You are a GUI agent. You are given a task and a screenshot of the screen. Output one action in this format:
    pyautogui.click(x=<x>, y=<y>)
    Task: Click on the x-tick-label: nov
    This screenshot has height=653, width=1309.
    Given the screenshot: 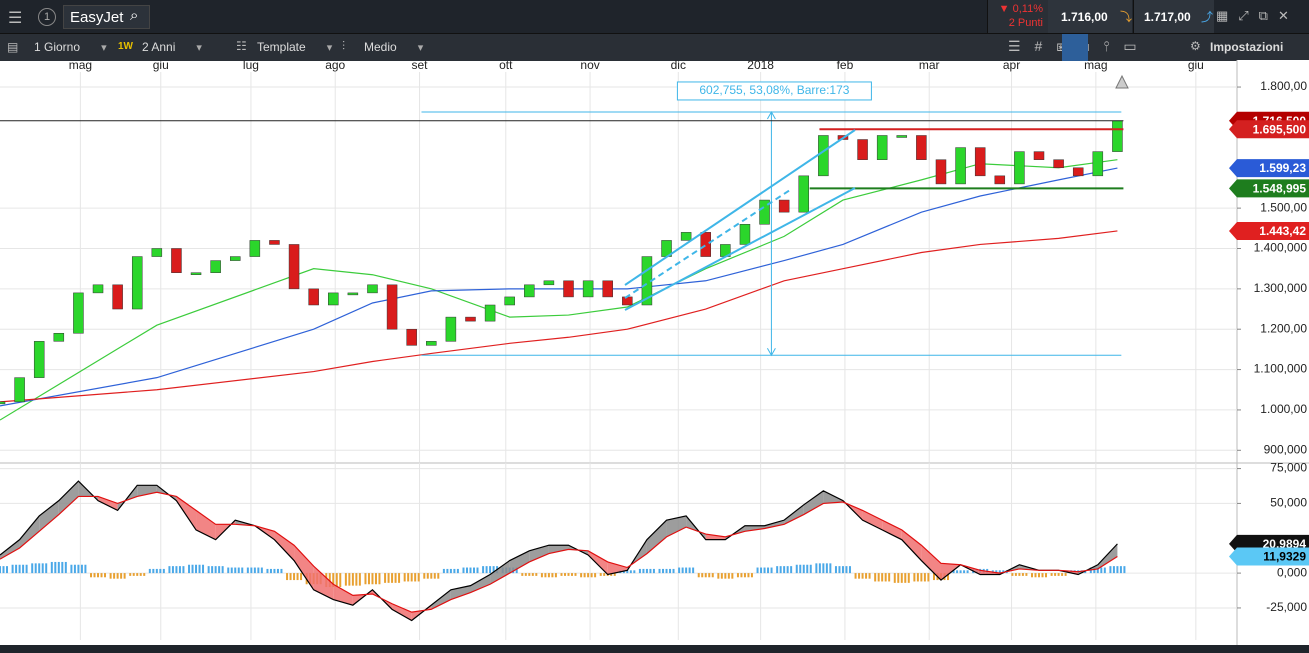 What is the action you would take?
    pyautogui.click(x=589, y=66)
    